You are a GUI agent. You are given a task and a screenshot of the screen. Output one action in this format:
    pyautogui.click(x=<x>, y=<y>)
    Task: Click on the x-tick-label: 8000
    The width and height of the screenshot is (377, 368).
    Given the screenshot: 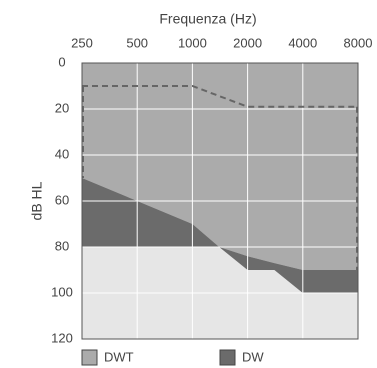 What is the action you would take?
    pyautogui.click(x=358, y=42)
    